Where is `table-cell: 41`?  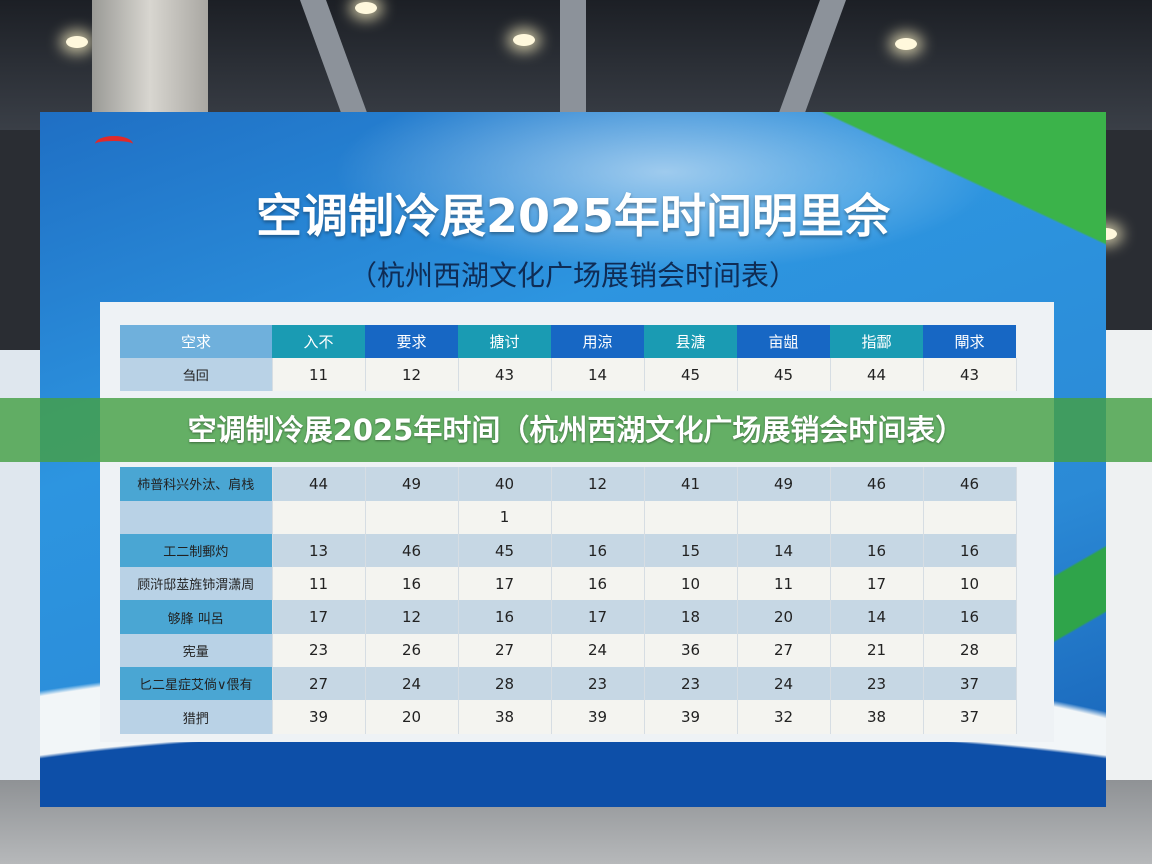 table-cell: 41 is located at coordinates (691, 484).